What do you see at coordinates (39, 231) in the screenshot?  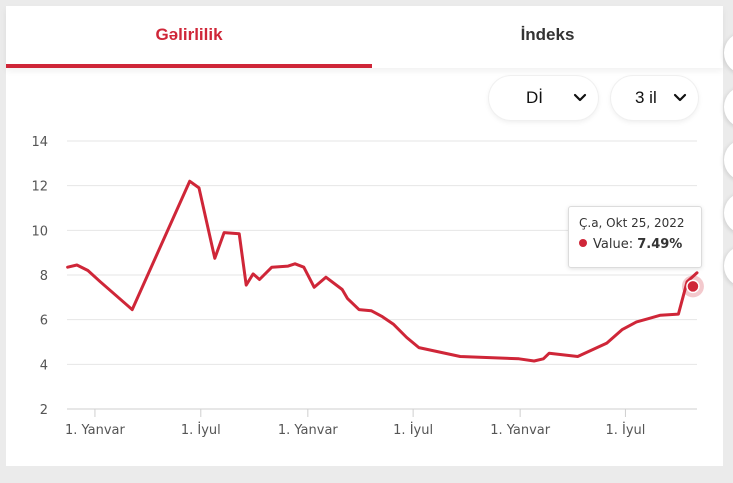 I see `y-tick-label: 10` at bounding box center [39, 231].